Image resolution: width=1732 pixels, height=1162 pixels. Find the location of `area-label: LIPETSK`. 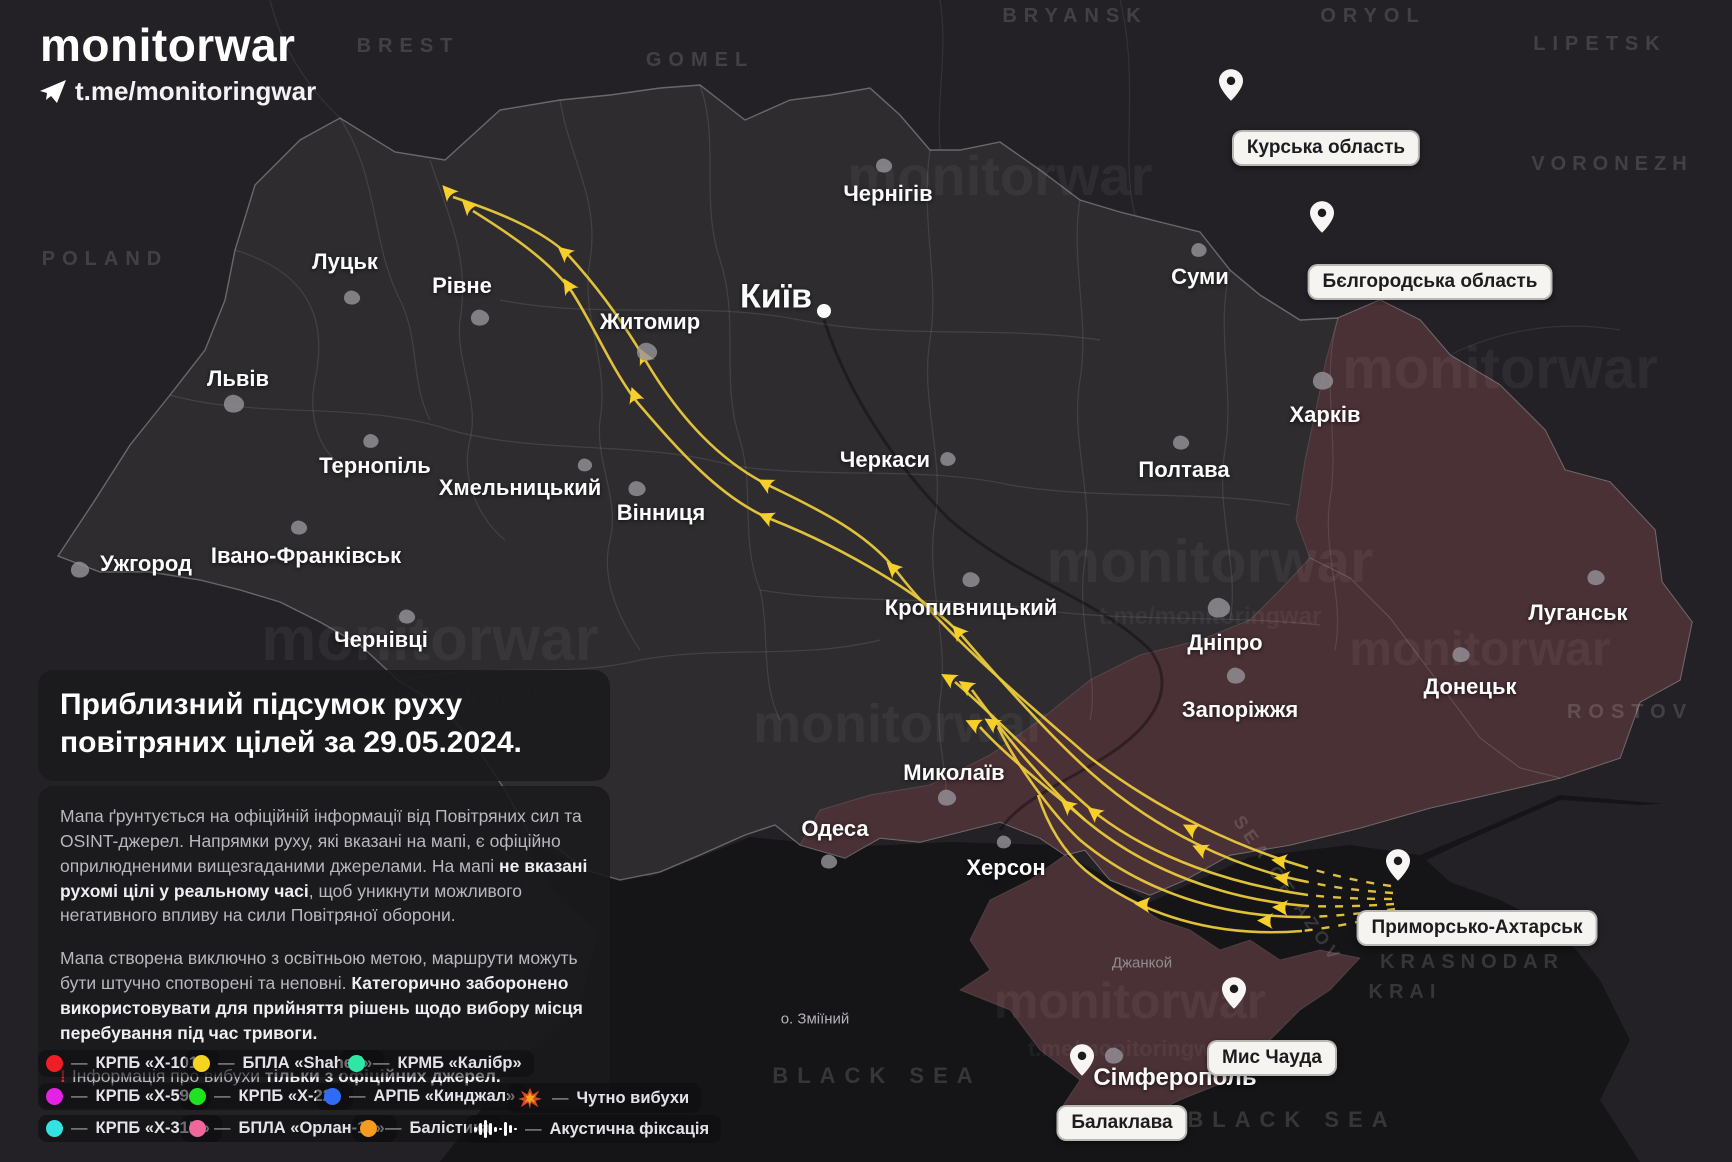

area-label: LIPETSK is located at coordinates (1599, 44).